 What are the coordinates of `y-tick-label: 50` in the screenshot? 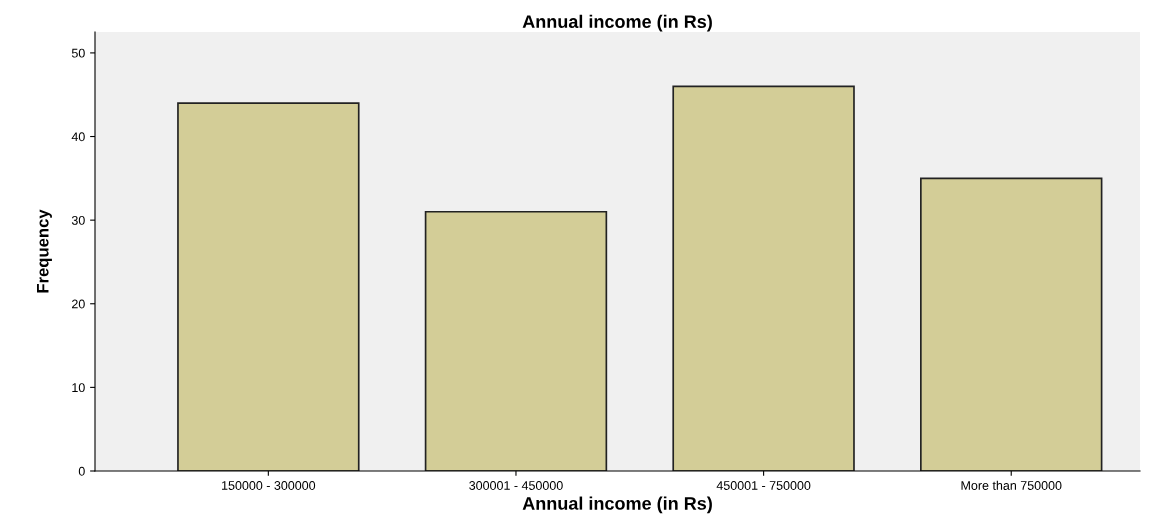 It's located at (78, 53).